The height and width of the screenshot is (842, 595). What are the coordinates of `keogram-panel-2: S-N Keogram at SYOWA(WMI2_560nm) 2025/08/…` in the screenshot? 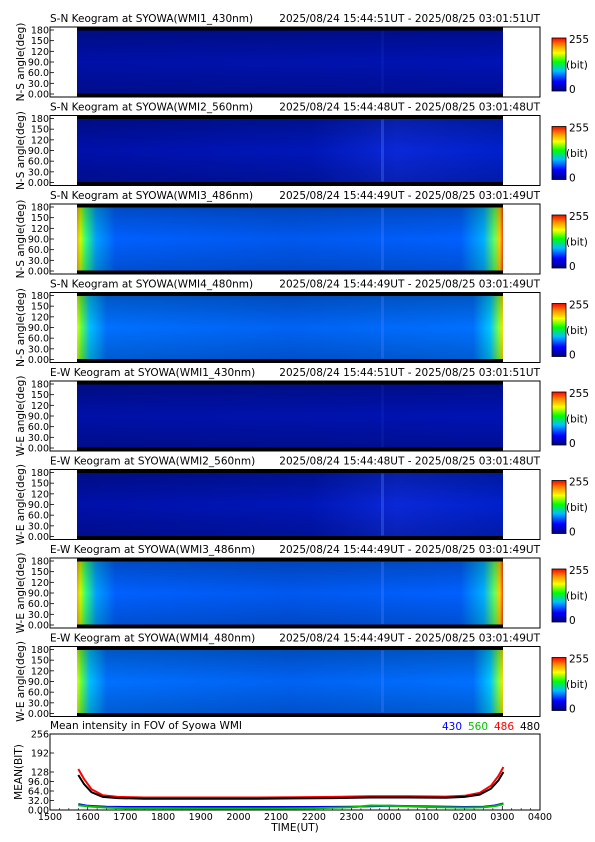 It's located at (302, 146).